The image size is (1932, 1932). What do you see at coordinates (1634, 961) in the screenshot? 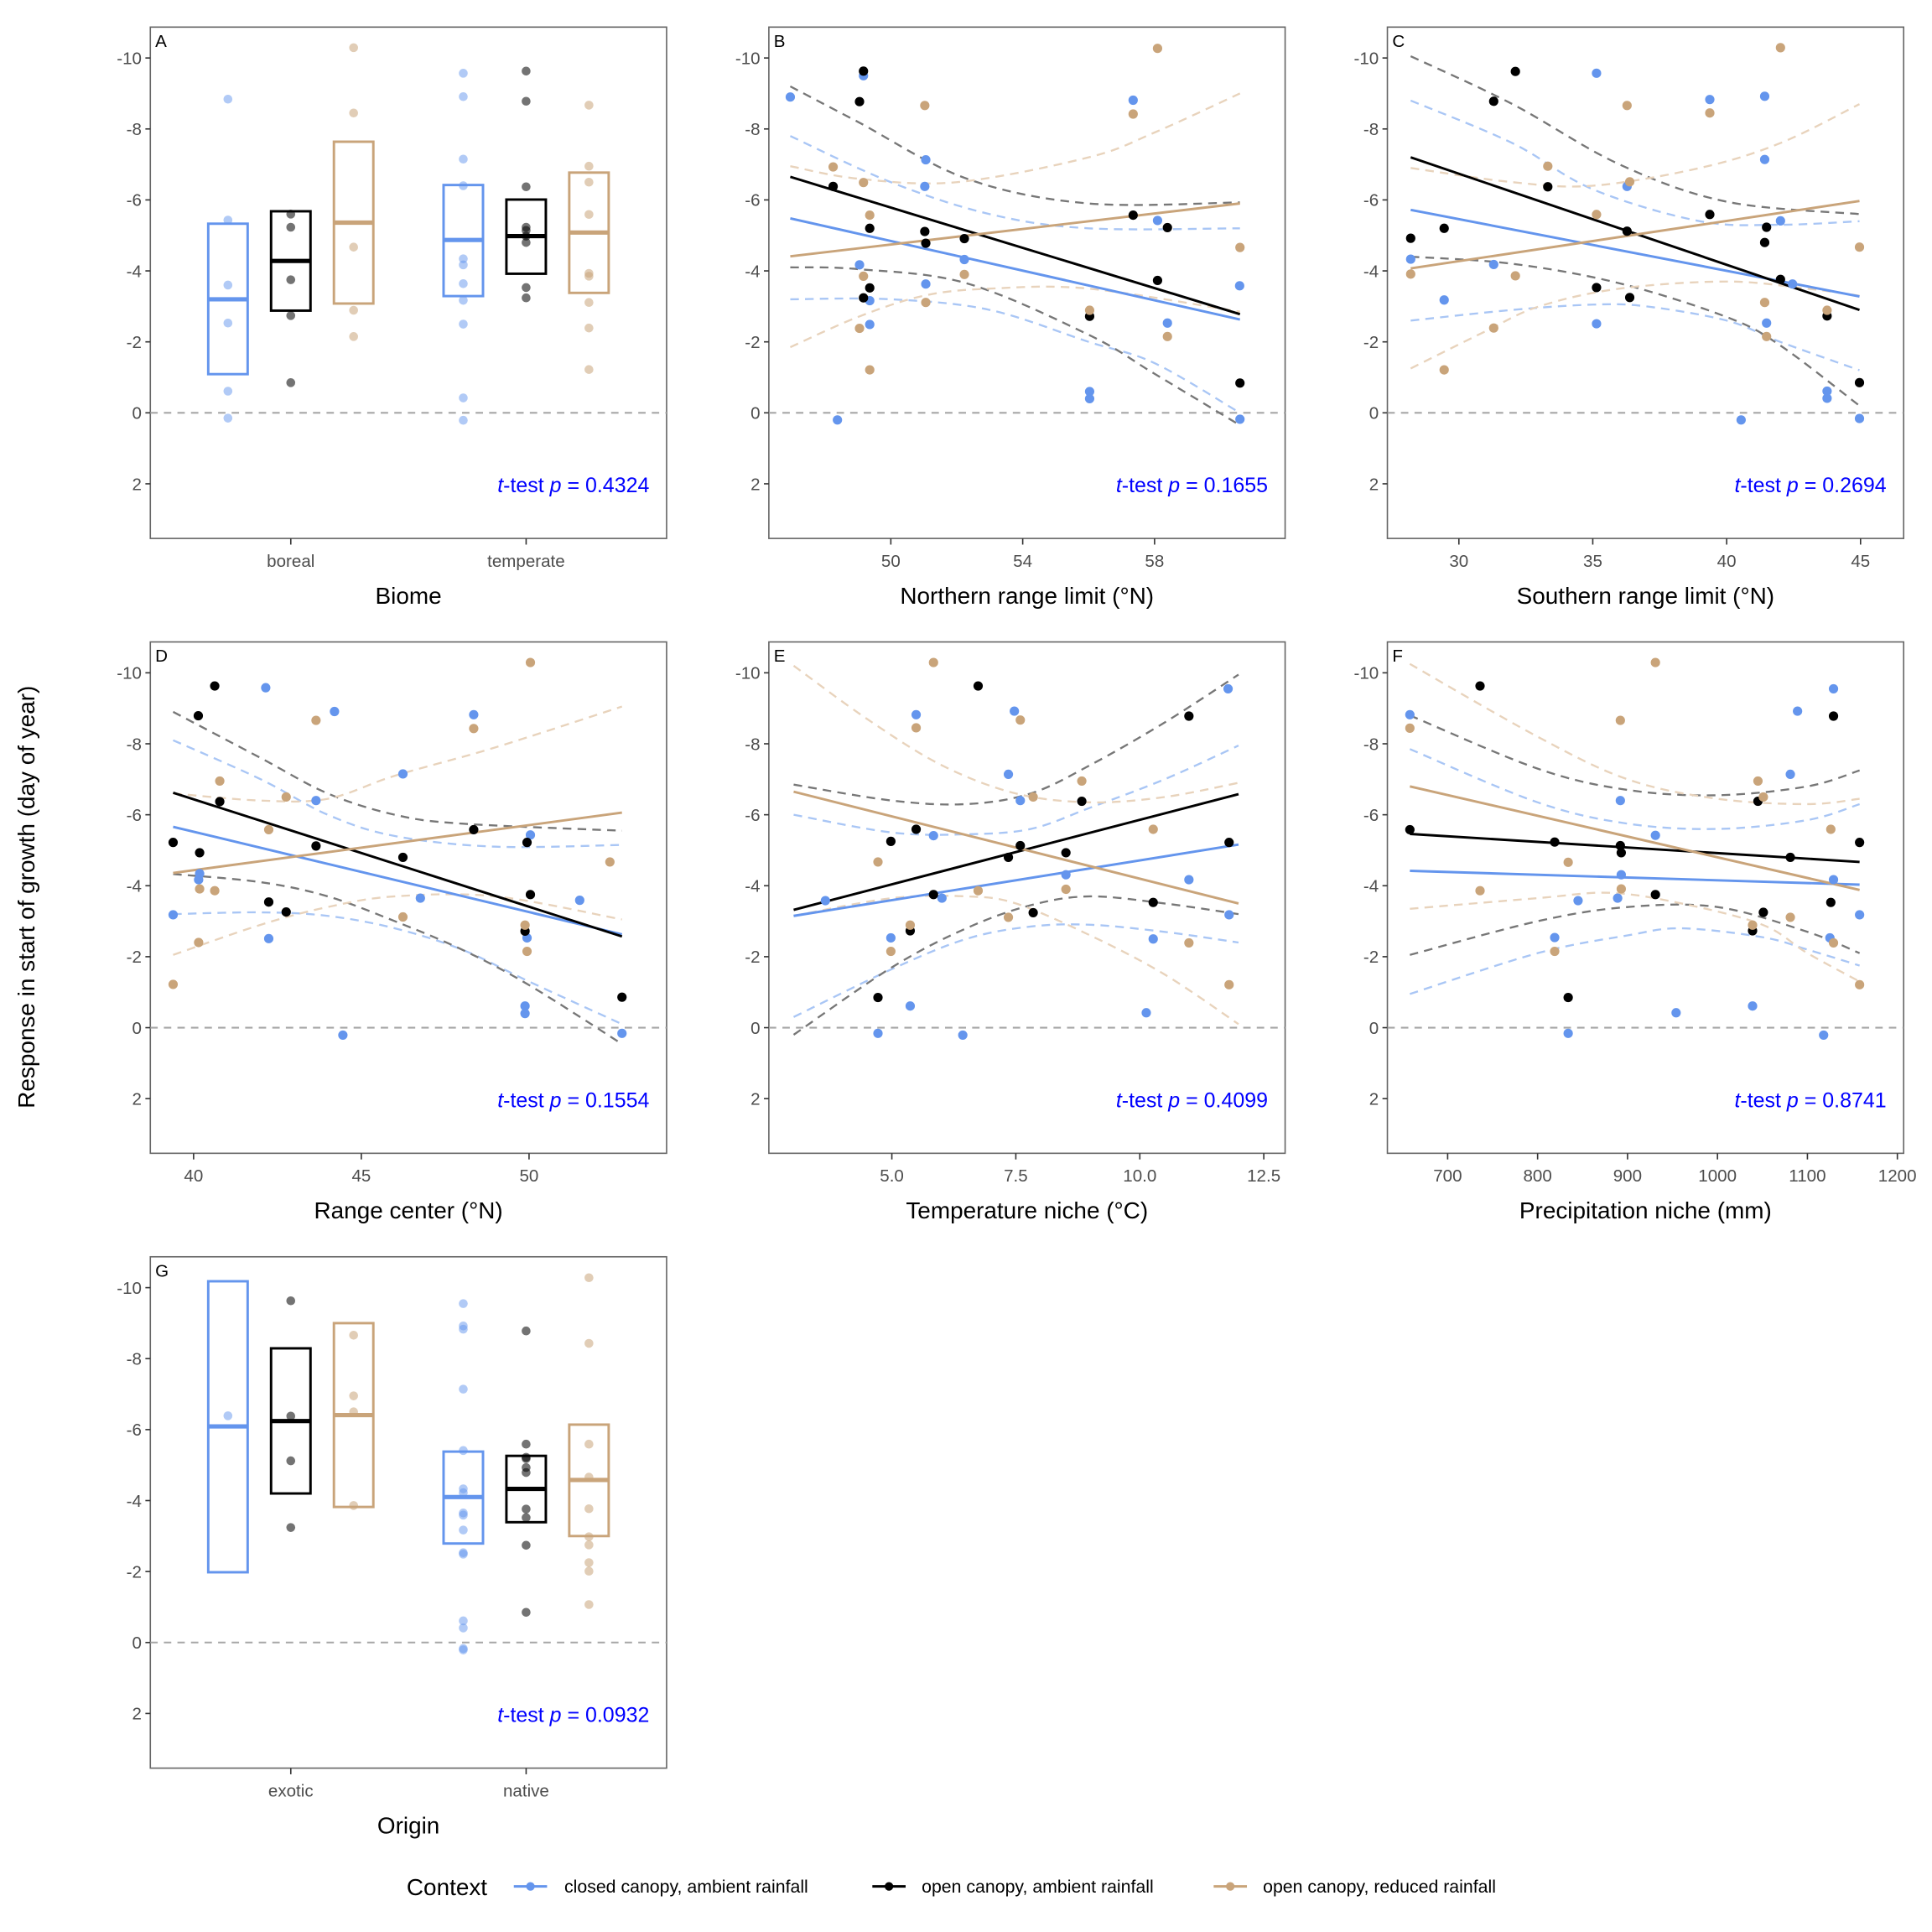
I see `ci-lower-closed` at bounding box center [1634, 961].